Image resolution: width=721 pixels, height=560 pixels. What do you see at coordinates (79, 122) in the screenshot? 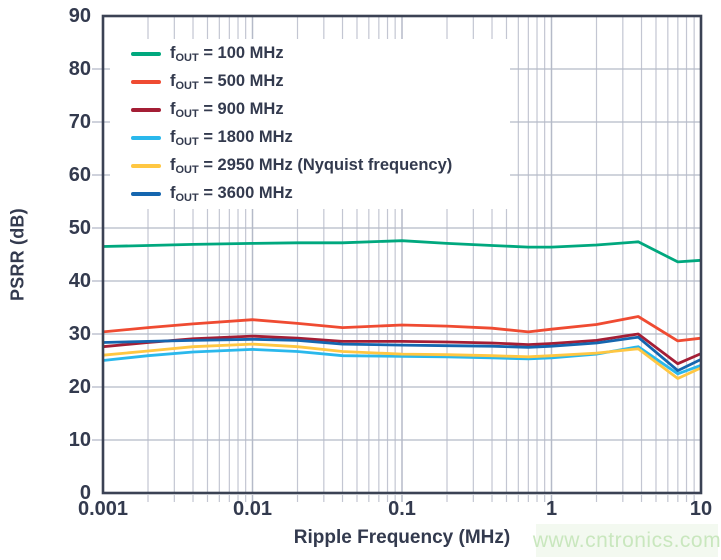
I see `y-tick-label: 70` at bounding box center [79, 122].